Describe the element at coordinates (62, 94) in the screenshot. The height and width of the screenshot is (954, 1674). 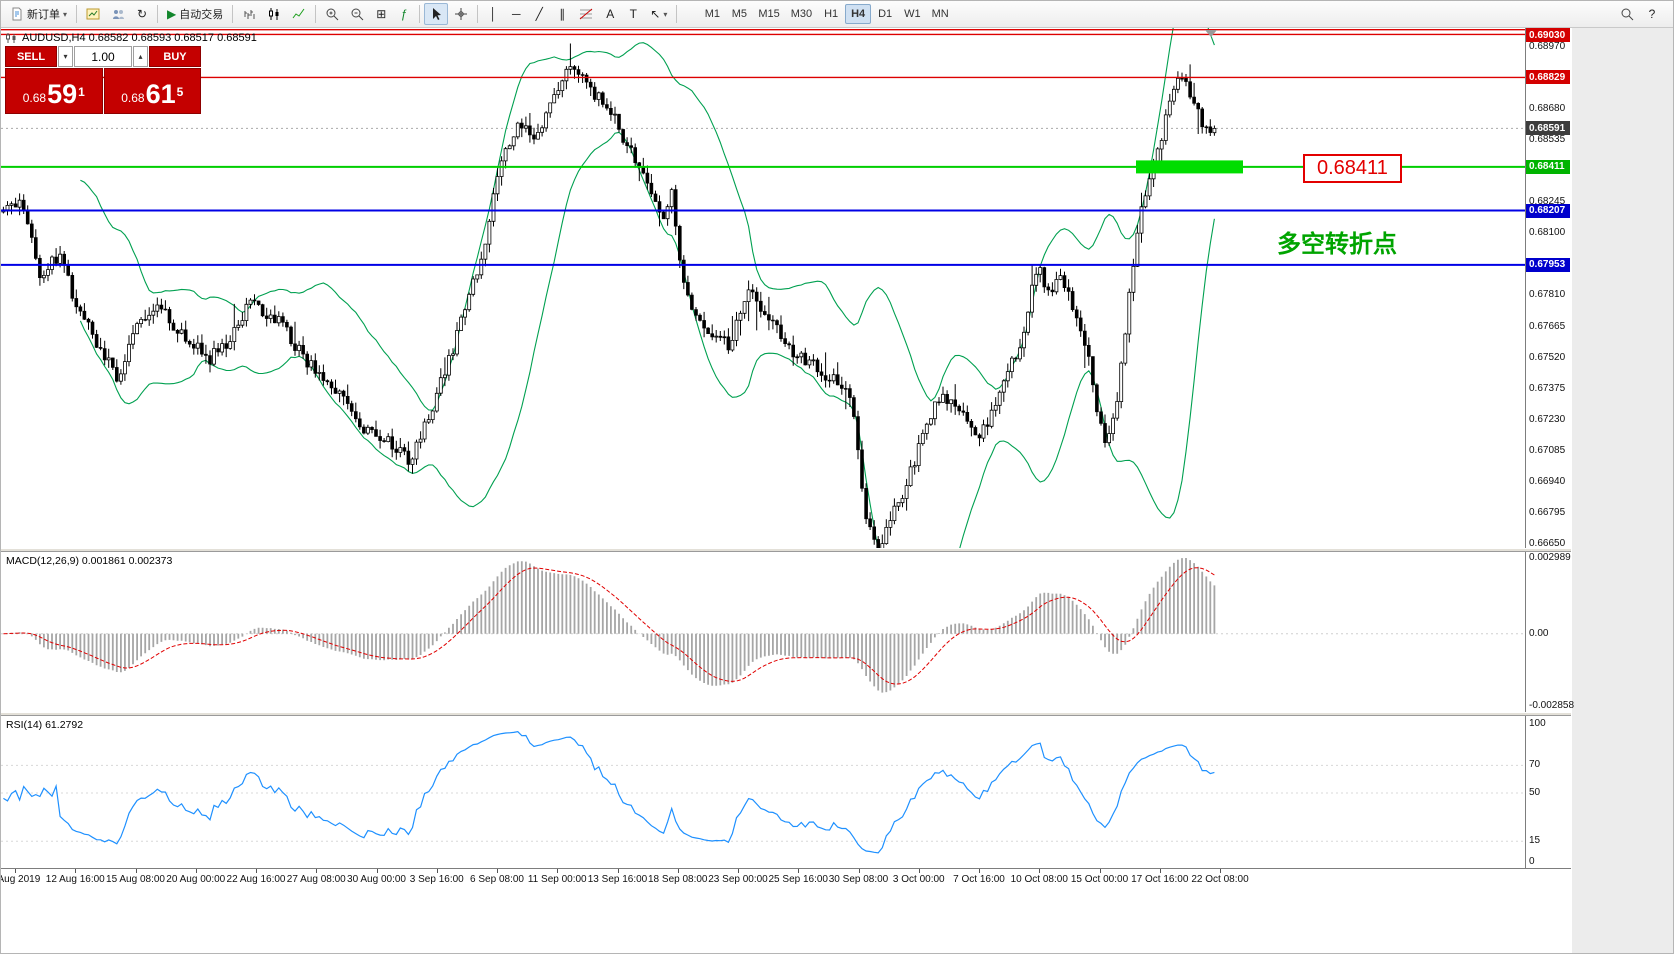
I see `sell-price-pips: 59` at that location.